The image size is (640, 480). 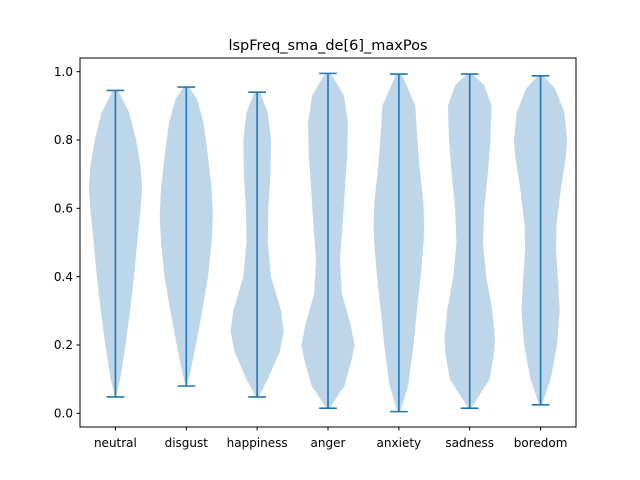 What do you see at coordinates (63, 72) in the screenshot?
I see `y-tick-label: 1.0` at bounding box center [63, 72].